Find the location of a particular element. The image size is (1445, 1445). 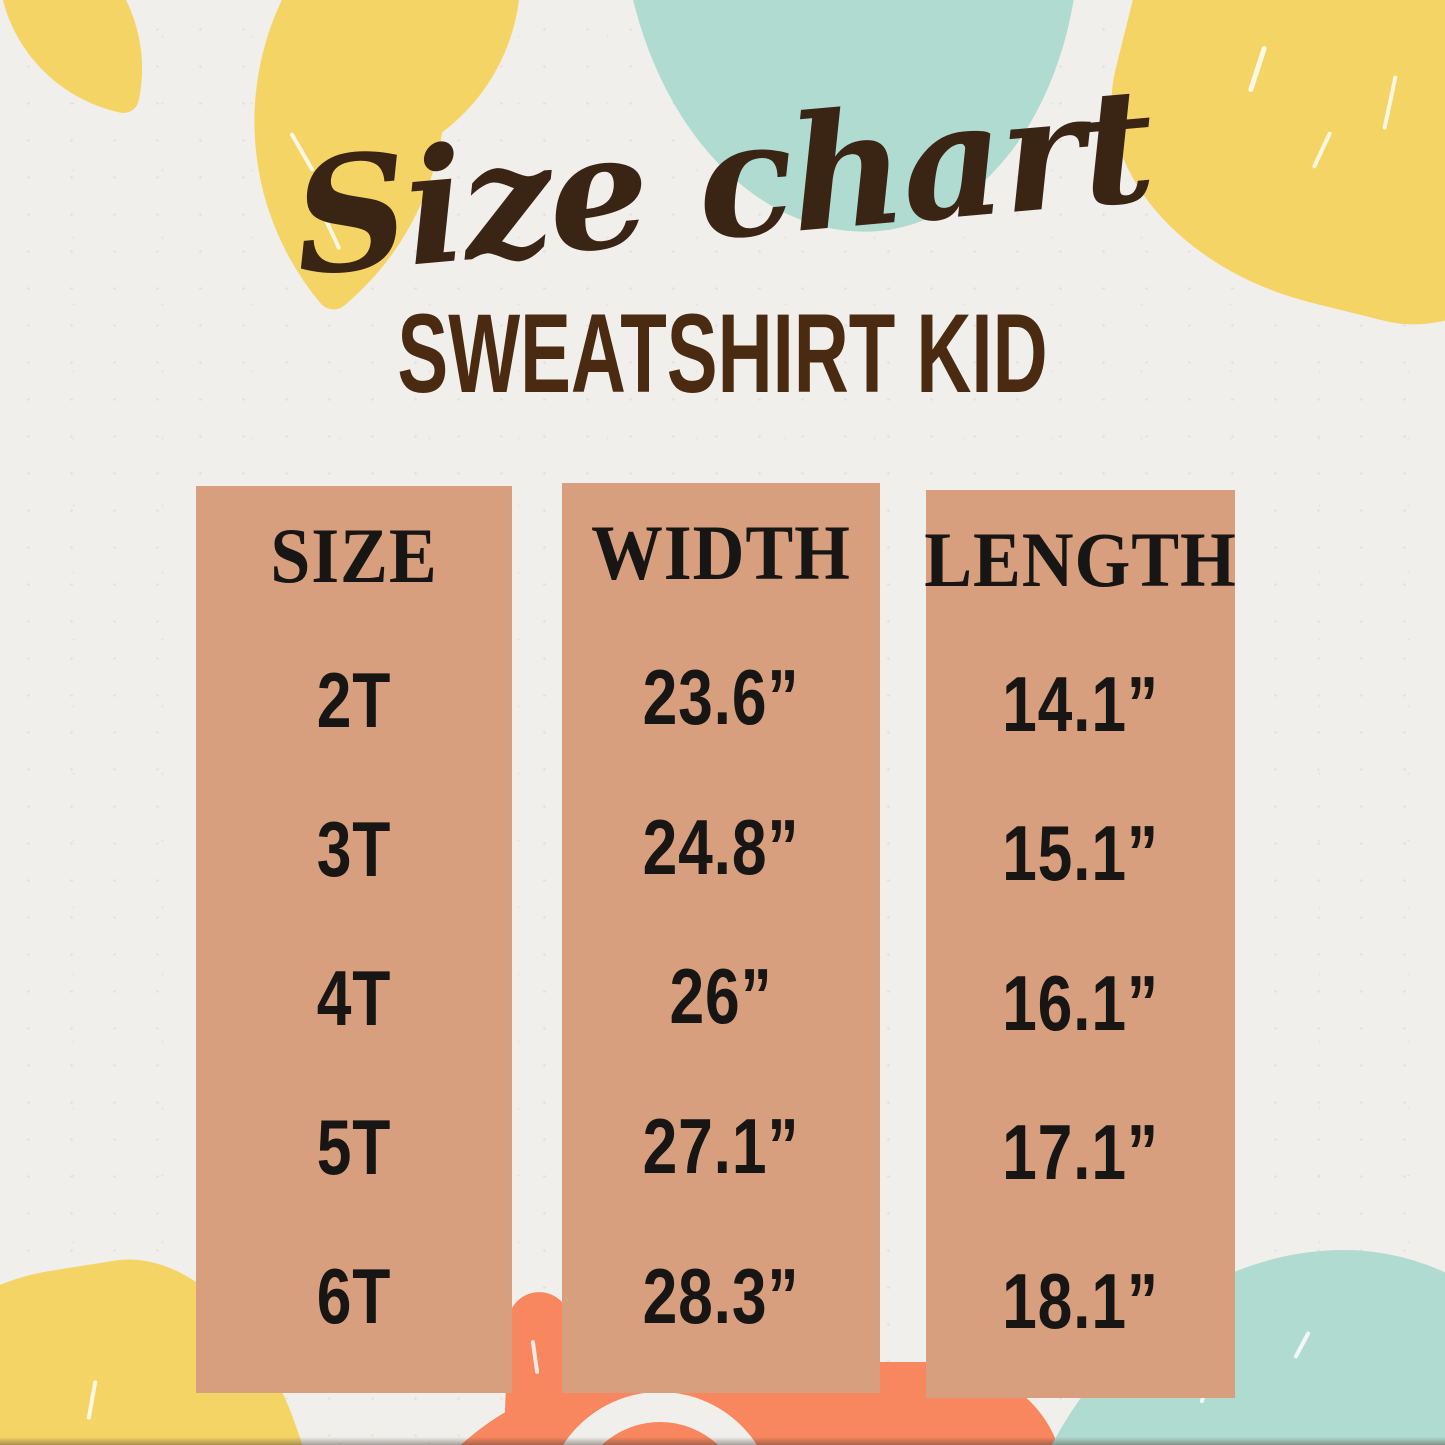

table-cell-width: 26” is located at coordinates (721, 996).